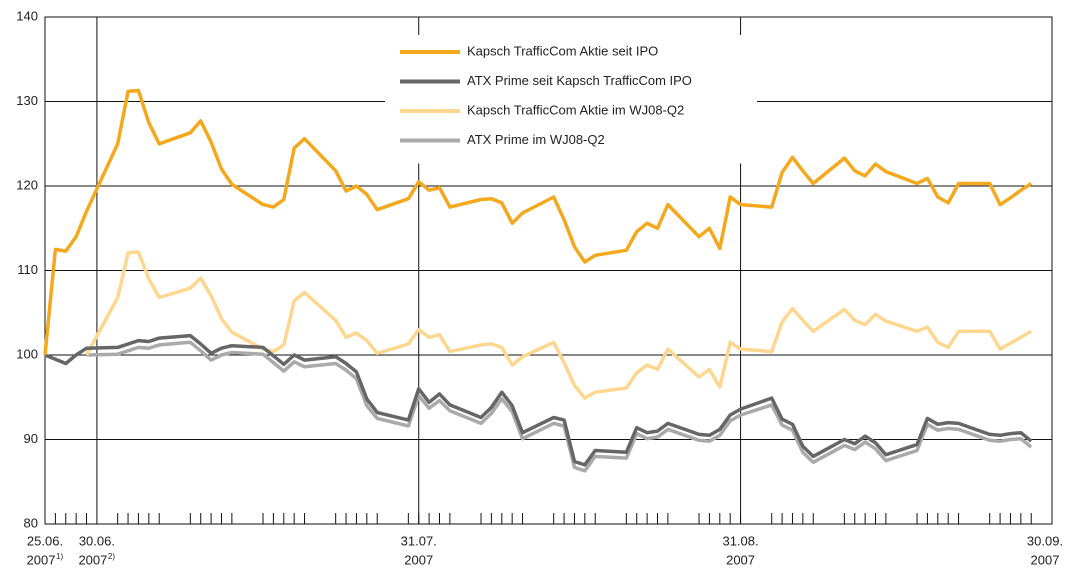 The image size is (1067, 568). Describe the element at coordinates (27, 100) in the screenshot. I see `y-tick-label: 130` at that location.